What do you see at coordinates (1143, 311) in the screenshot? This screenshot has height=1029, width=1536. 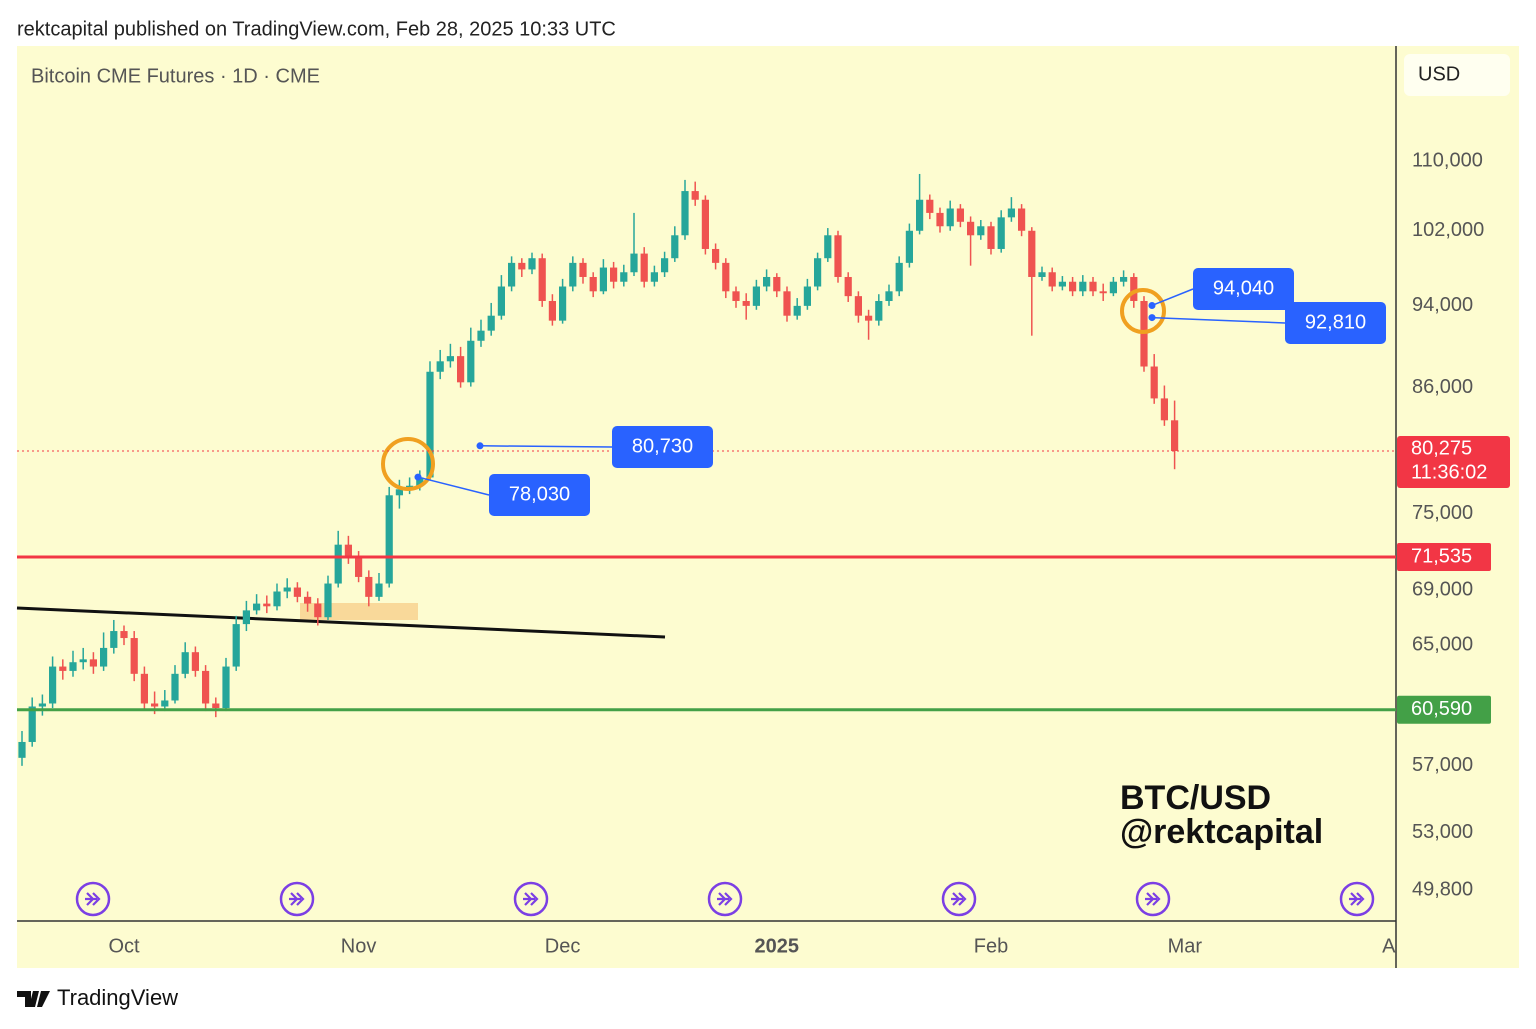 I see `highlight-circle` at bounding box center [1143, 311].